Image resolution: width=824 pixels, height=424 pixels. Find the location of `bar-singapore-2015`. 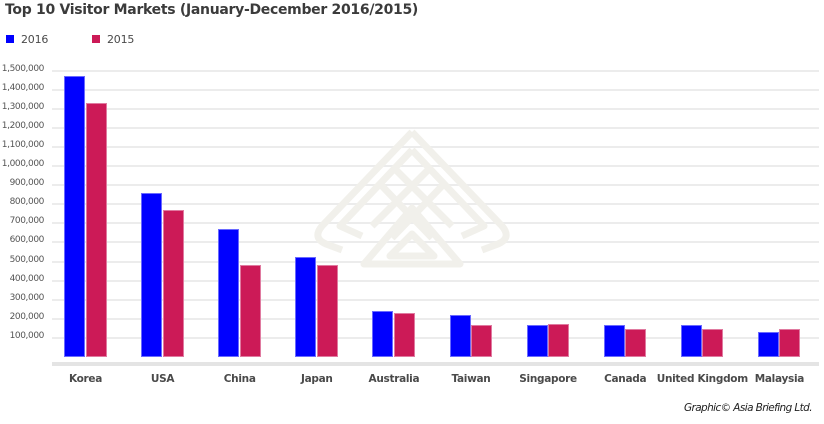

bar-singapore-2015 is located at coordinates (559, 340).